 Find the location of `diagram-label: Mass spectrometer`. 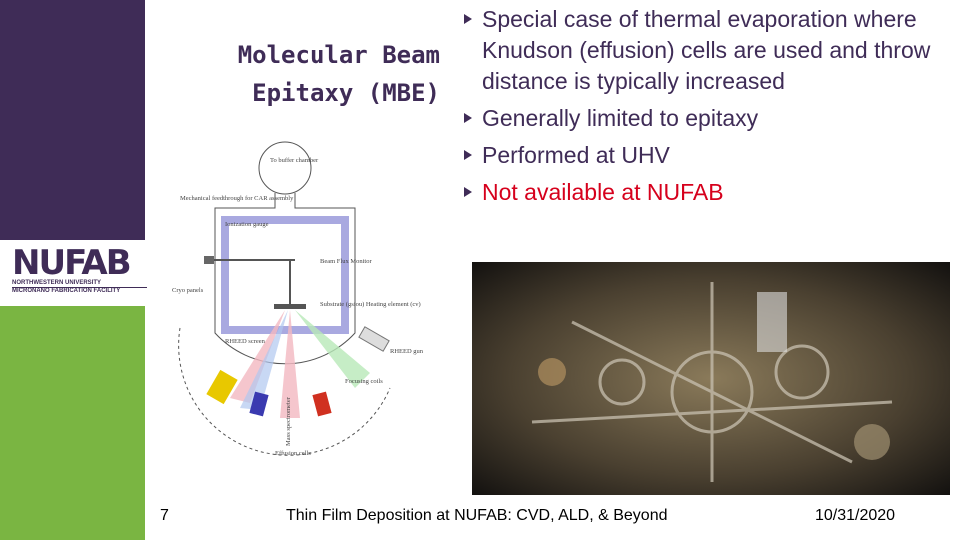

diagram-label: Mass spectrometer is located at coordinates (288, 421).